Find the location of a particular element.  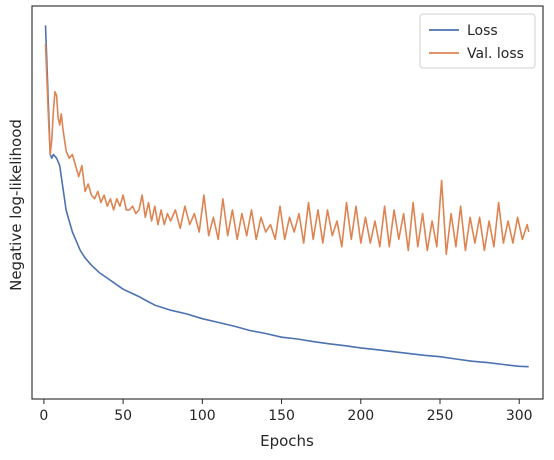

y-axis-label: Negative log-likelihood is located at coordinates (16, 205).